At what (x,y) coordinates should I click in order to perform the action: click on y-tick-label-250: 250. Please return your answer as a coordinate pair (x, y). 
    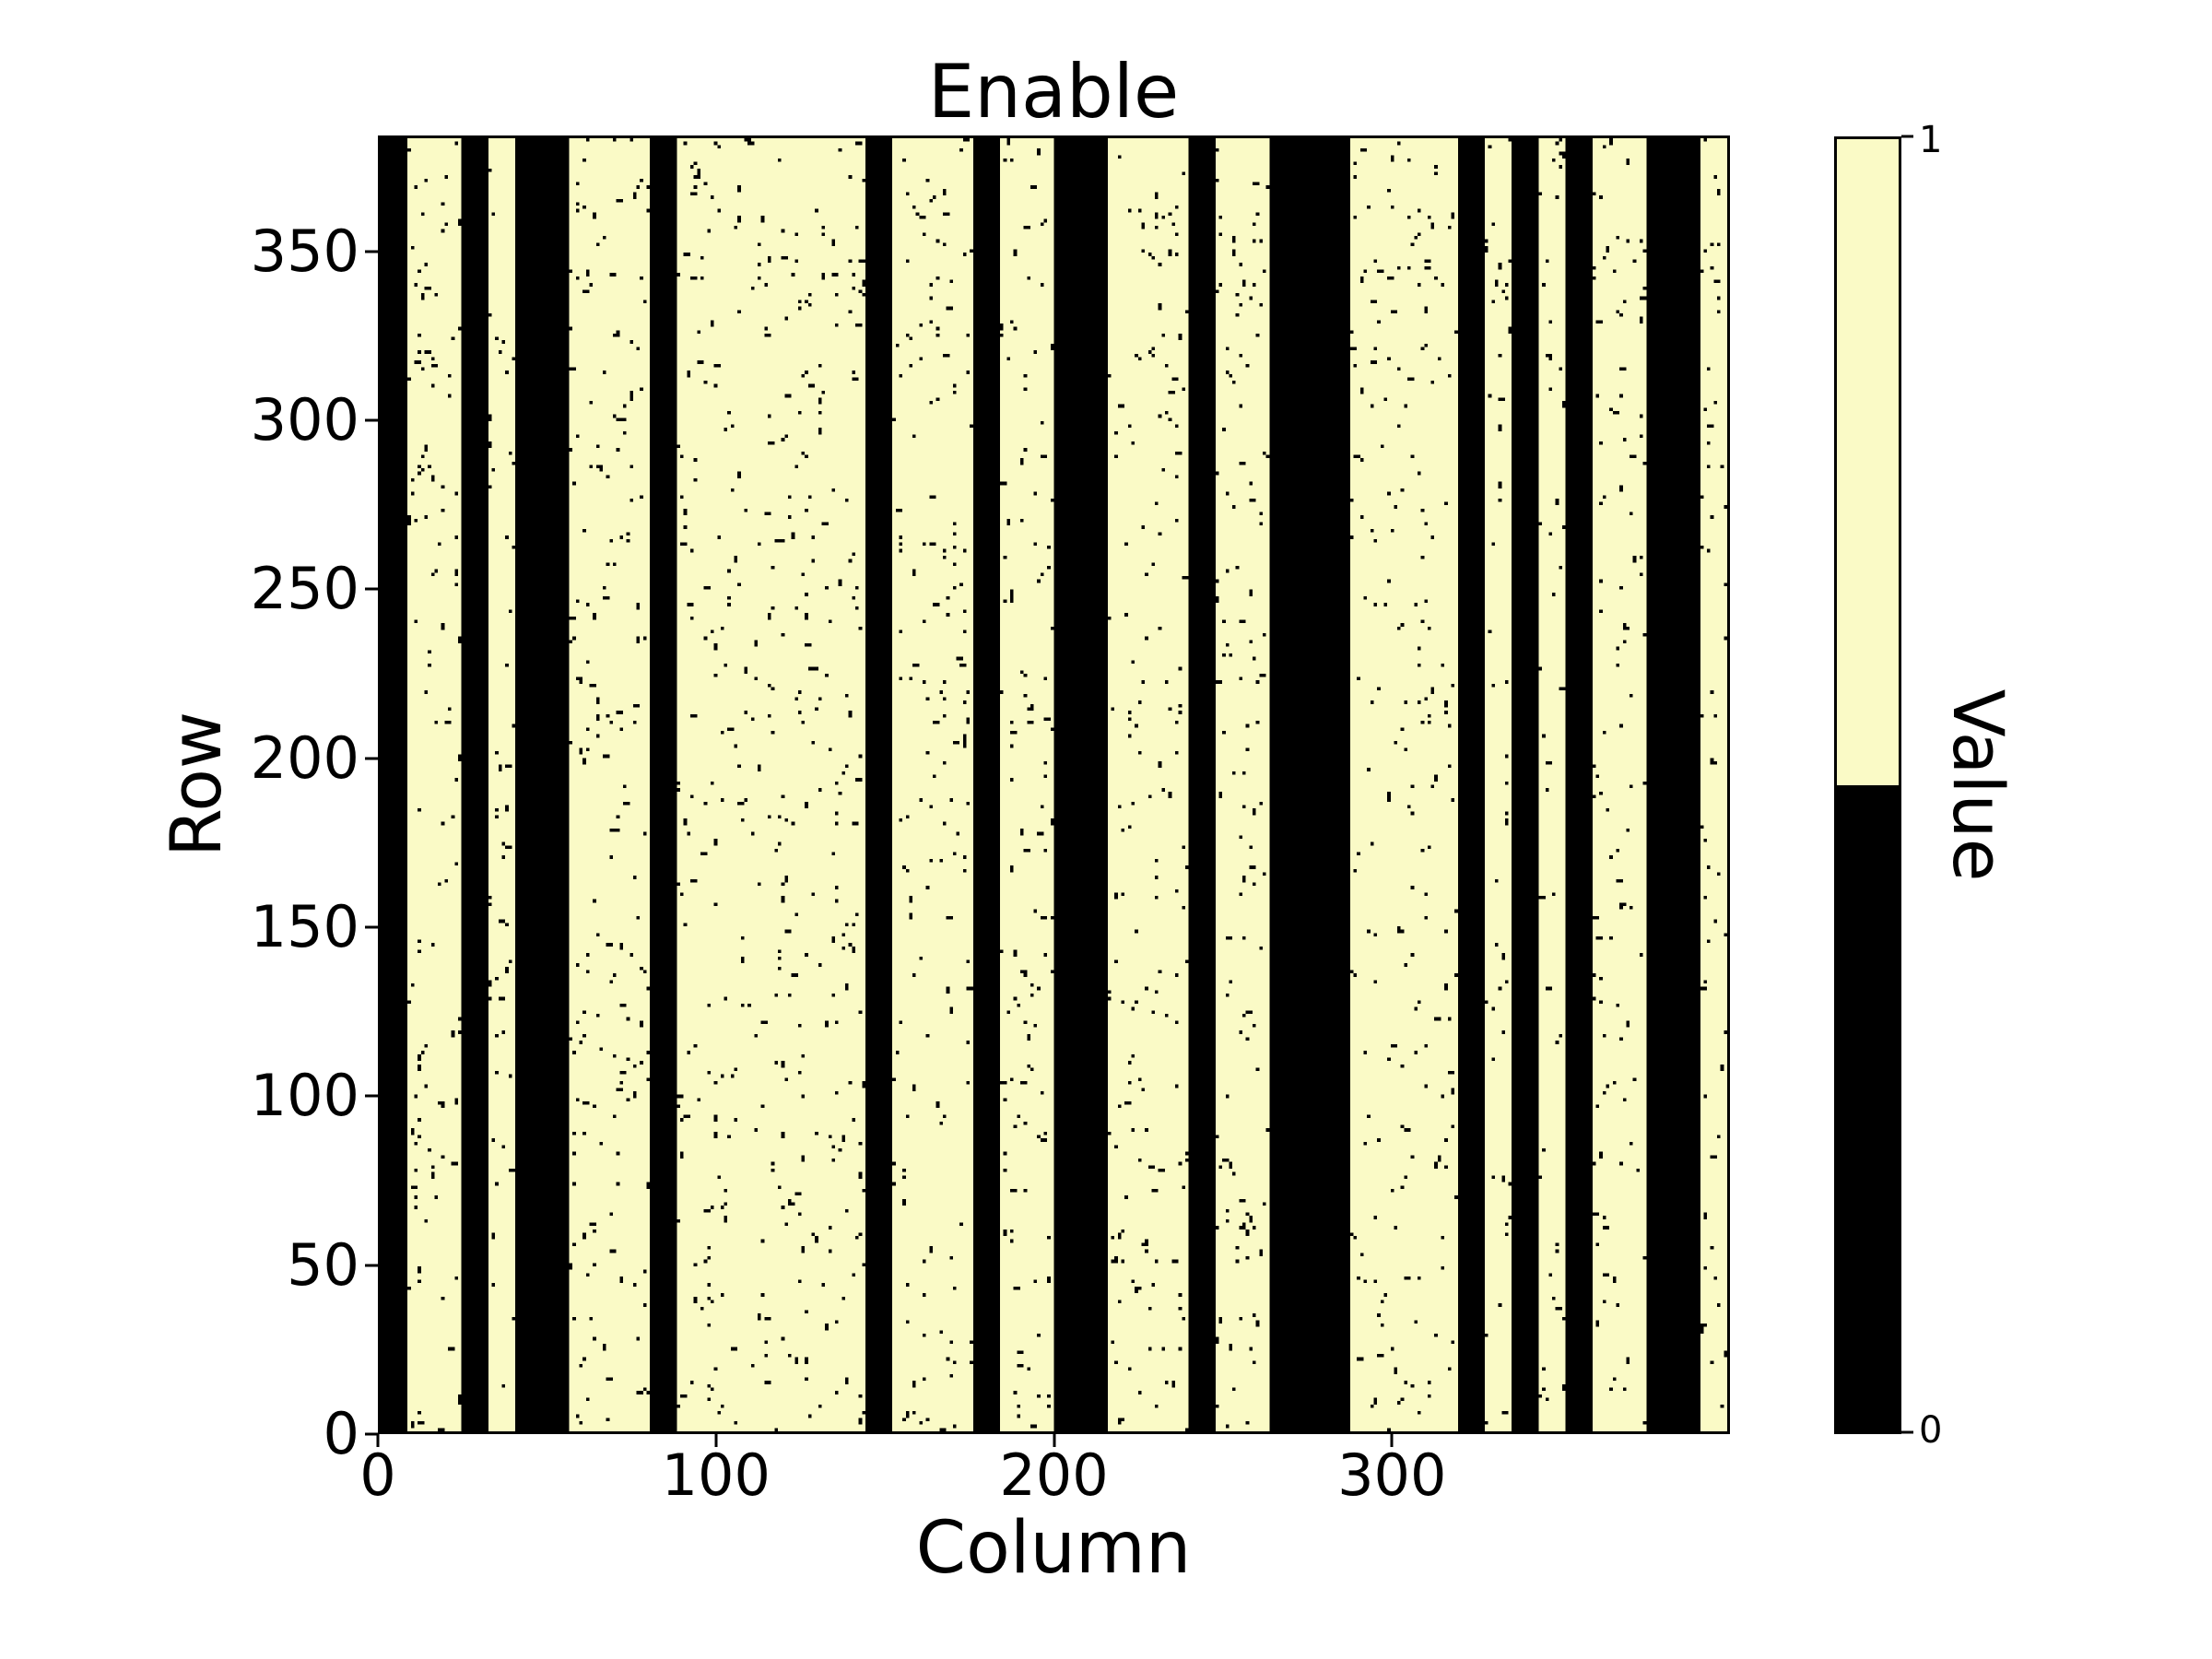
    Looking at the image, I should click on (304, 589).